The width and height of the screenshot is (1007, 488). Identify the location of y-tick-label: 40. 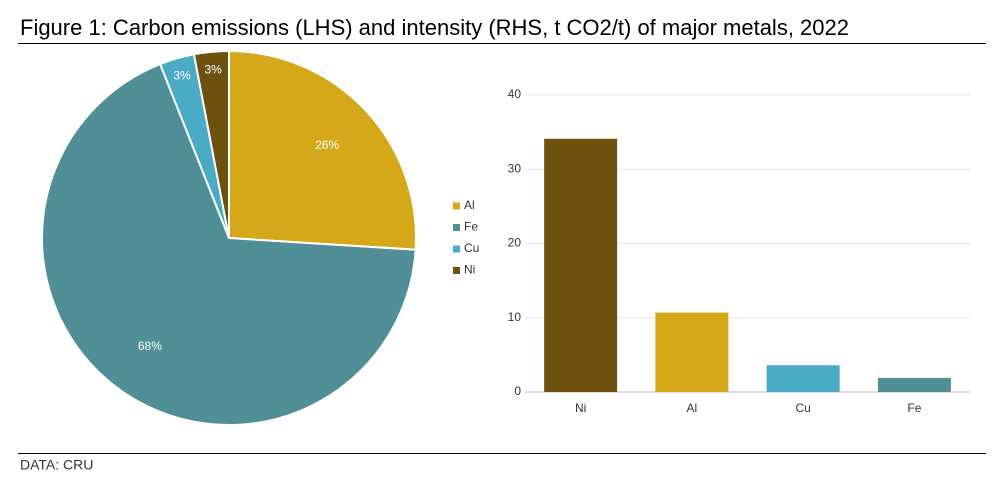
(515, 94).